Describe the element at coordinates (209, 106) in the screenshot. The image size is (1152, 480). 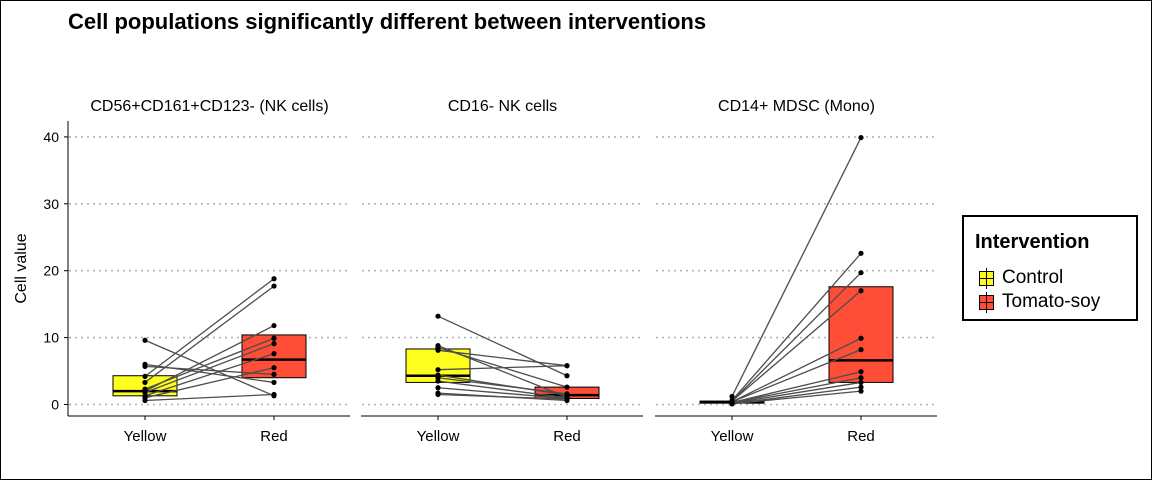
I see `panel-title: CD56+CD161+CD123- (NK cells)` at that location.